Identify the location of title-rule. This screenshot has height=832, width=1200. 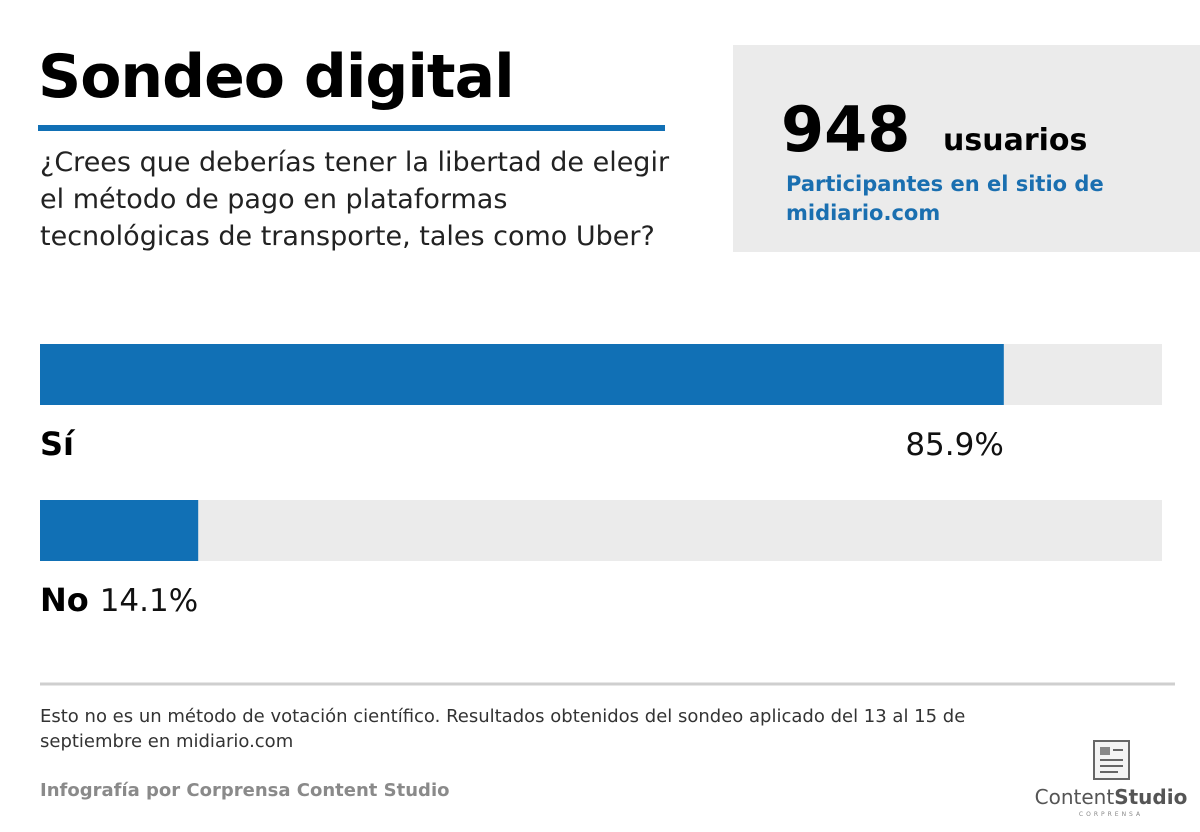
(351, 128).